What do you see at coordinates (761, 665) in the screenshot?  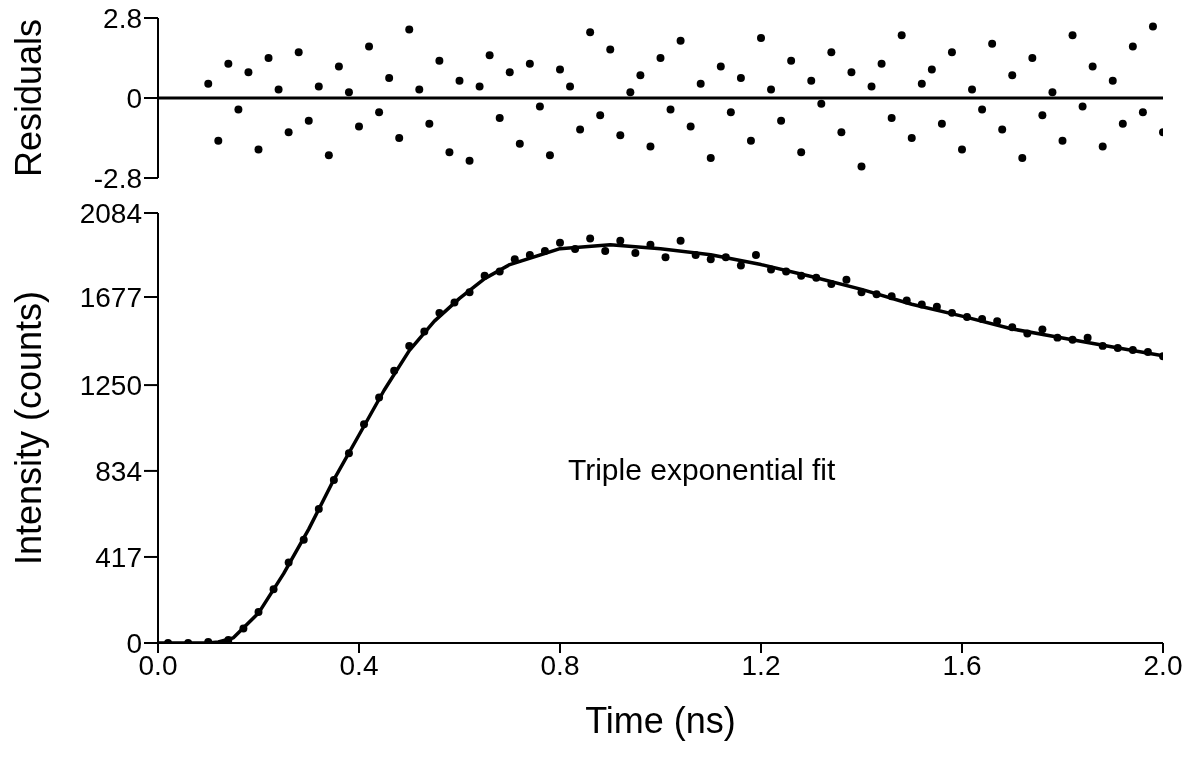 I see `x-tick-label: 1.2` at bounding box center [761, 665].